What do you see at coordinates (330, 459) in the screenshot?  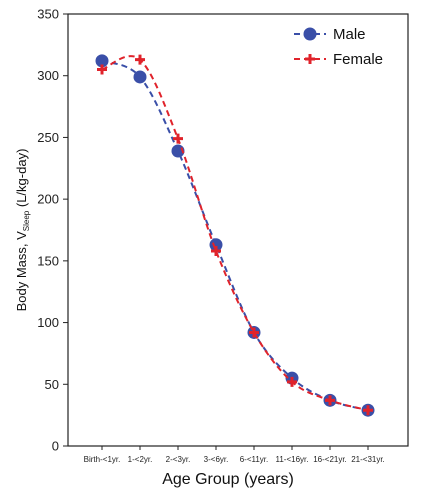 I see `x-tick-label: 16-<21yr.` at bounding box center [330, 459].